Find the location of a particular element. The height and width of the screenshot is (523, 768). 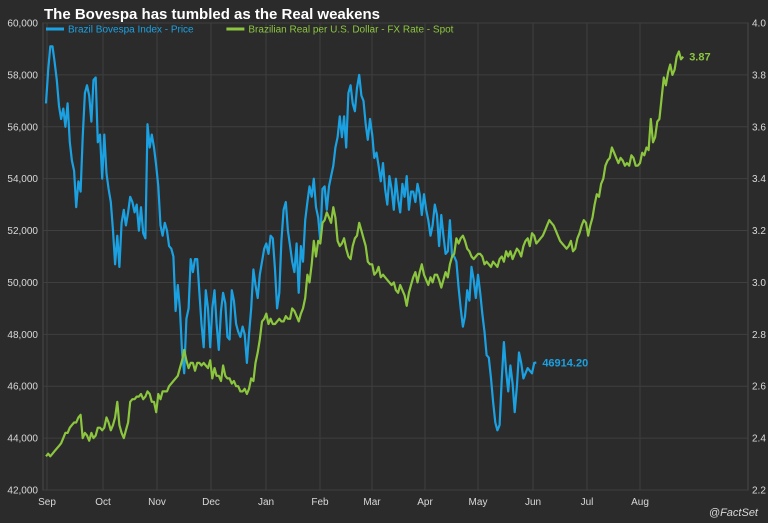

left-tick-label: 42,000 is located at coordinates (22, 491).